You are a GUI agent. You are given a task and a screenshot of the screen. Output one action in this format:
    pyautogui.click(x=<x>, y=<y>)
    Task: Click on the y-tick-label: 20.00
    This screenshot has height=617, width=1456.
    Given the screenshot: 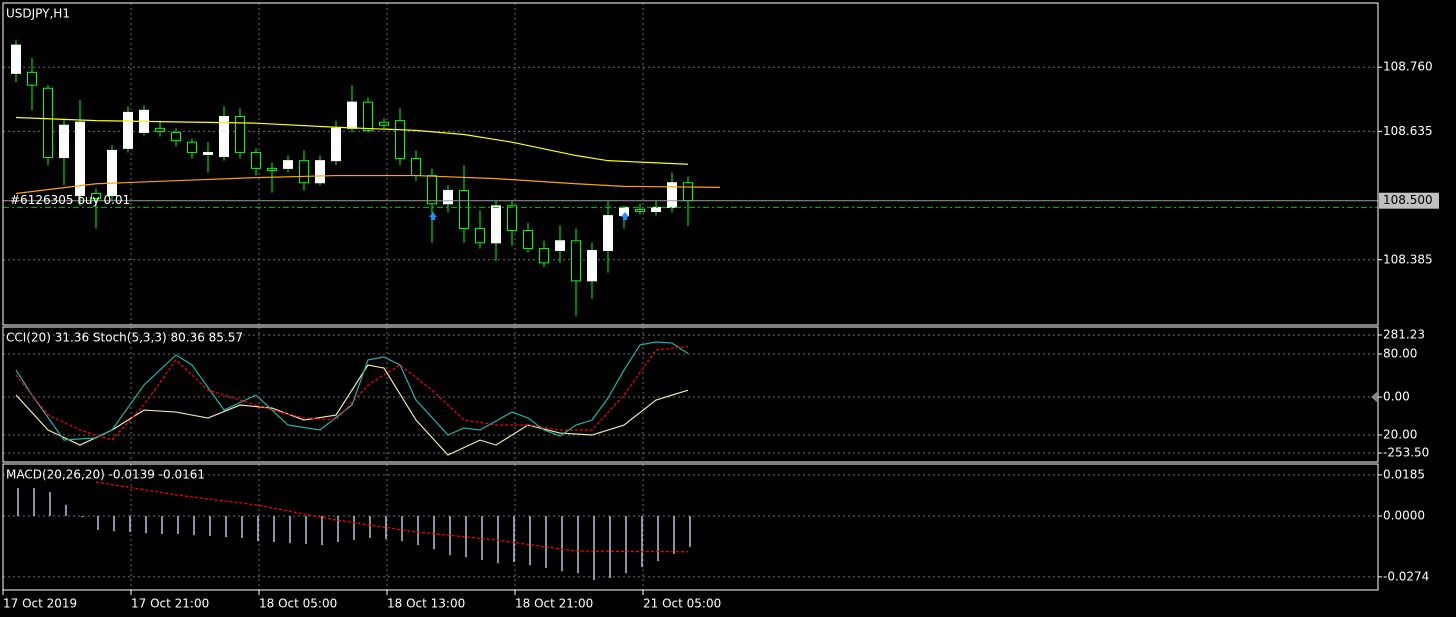 What is the action you would take?
    pyautogui.click(x=1400, y=435)
    